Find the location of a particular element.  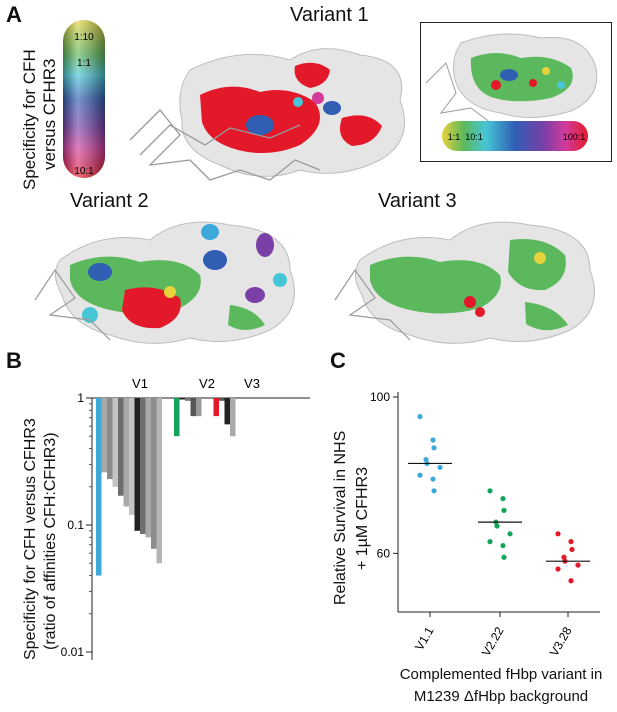

panel-c-xlabel-line1: Complemented fHbp variant in is located at coordinates (501, 674).